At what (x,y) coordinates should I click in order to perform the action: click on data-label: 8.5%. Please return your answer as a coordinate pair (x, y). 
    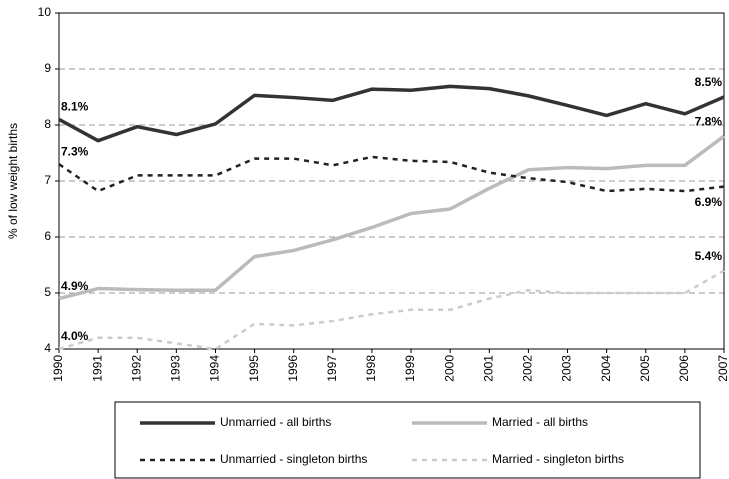
    Looking at the image, I should click on (709, 82).